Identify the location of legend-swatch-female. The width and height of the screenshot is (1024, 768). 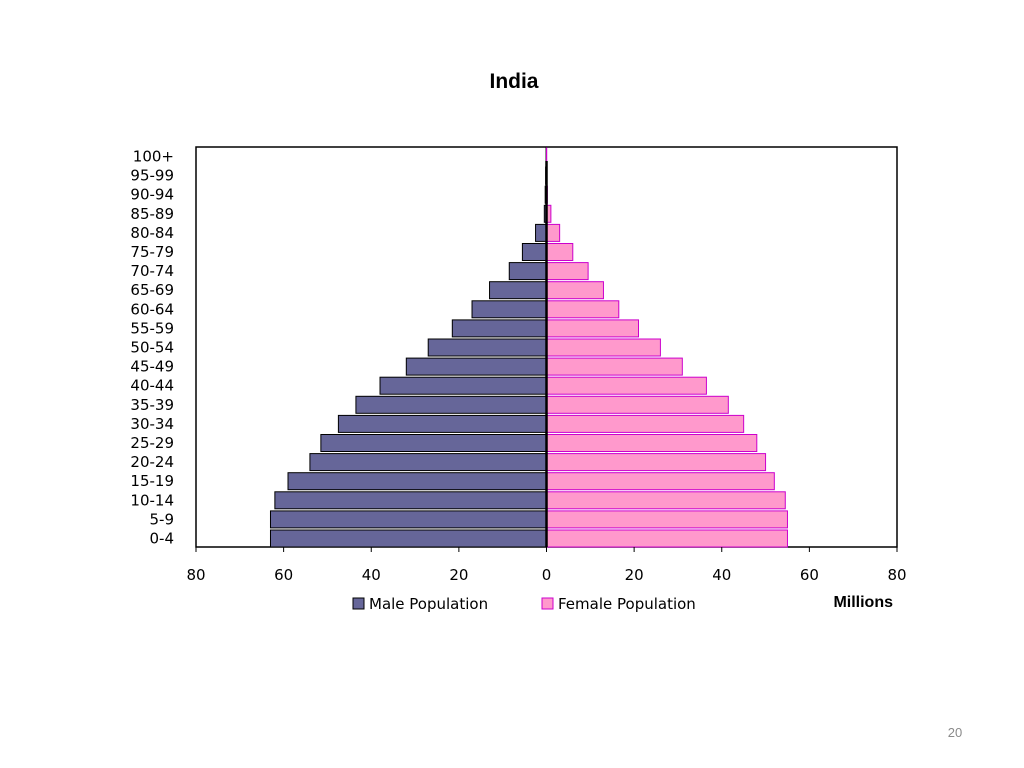
(547, 603).